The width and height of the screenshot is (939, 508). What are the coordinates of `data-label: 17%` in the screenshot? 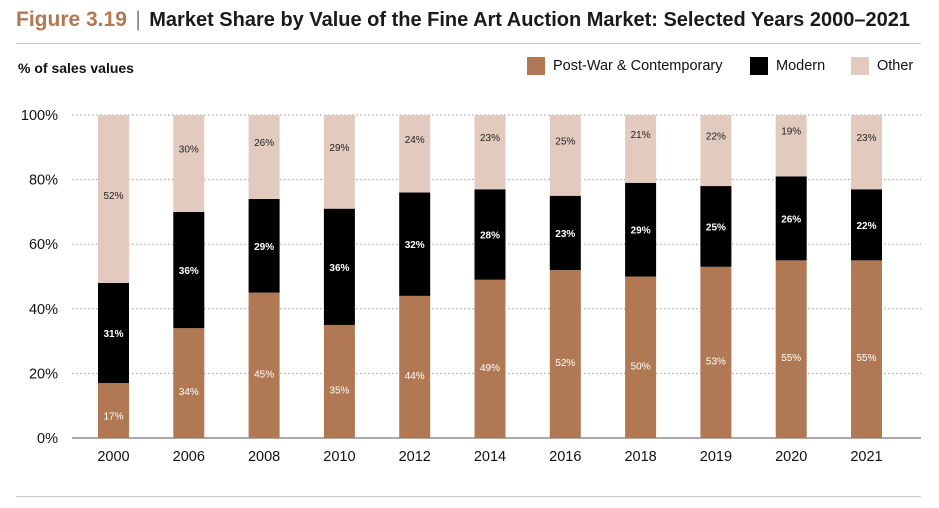 It's located at (113, 417).